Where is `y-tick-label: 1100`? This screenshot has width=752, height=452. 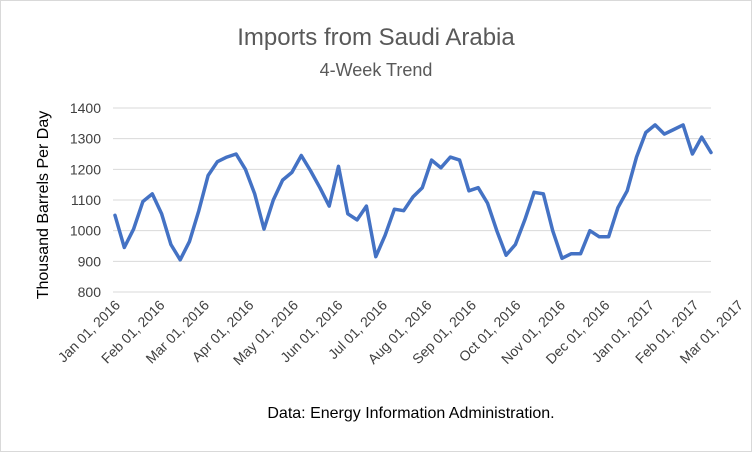
y-tick-label: 1100 is located at coordinates (86, 200).